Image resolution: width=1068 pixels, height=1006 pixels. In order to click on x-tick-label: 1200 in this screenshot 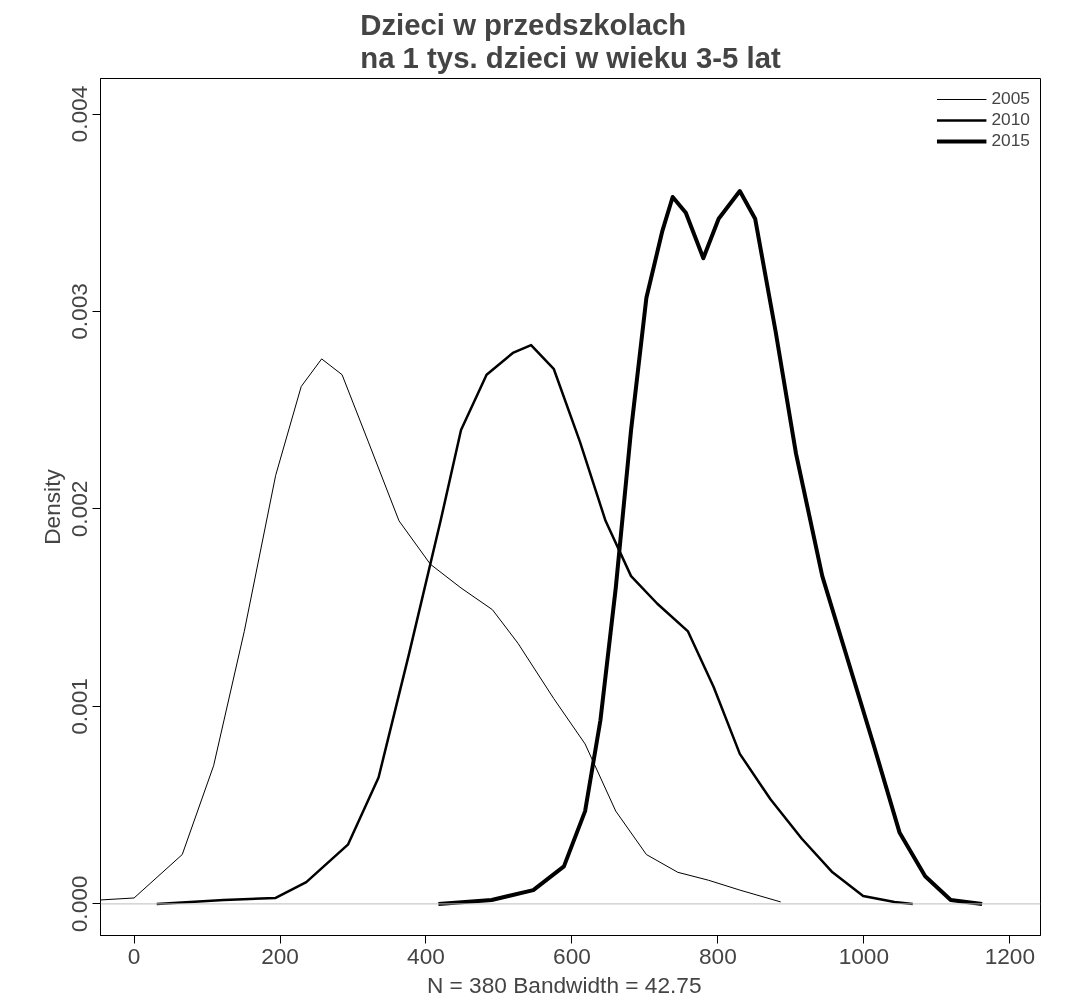, I will do `click(1010, 955)`.